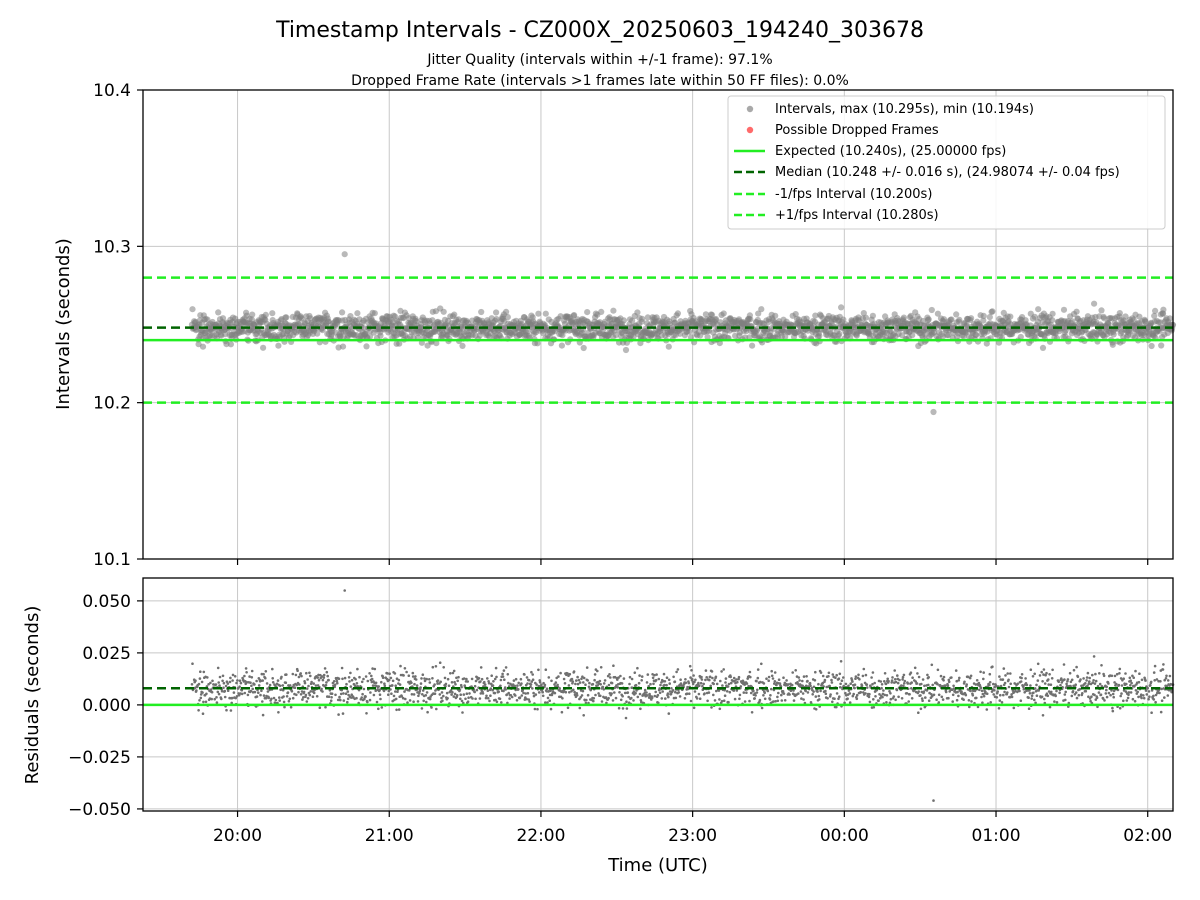  I want to click on x-tick-label: 20:00, so click(237, 836).